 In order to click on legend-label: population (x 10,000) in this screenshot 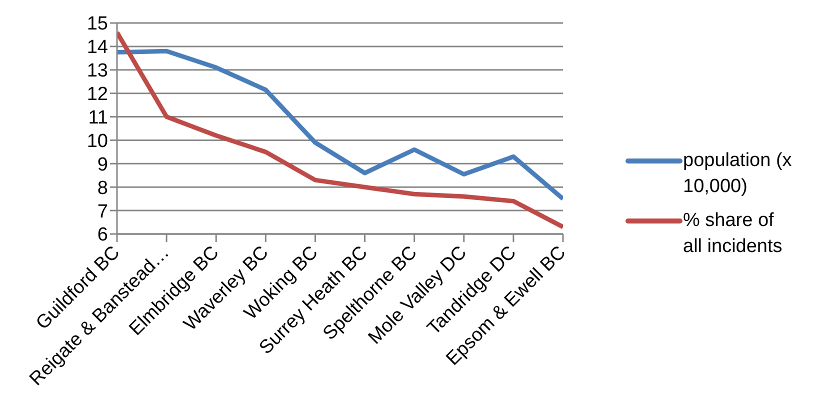, I will do `click(738, 174)`.